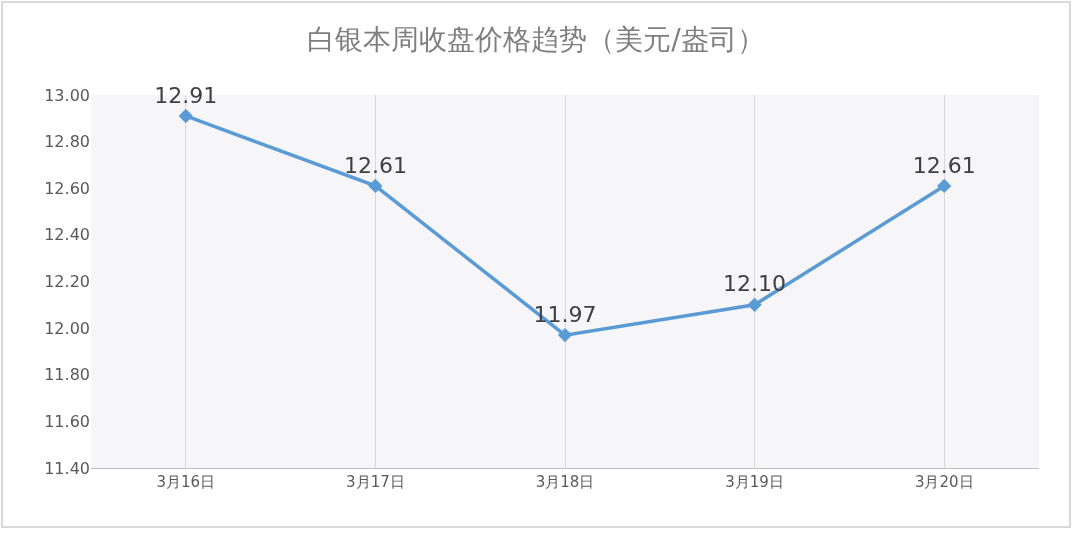 The image size is (1076, 533). Describe the element at coordinates (186, 482) in the screenshot. I see `x-tick-label: 3月16日` at that location.